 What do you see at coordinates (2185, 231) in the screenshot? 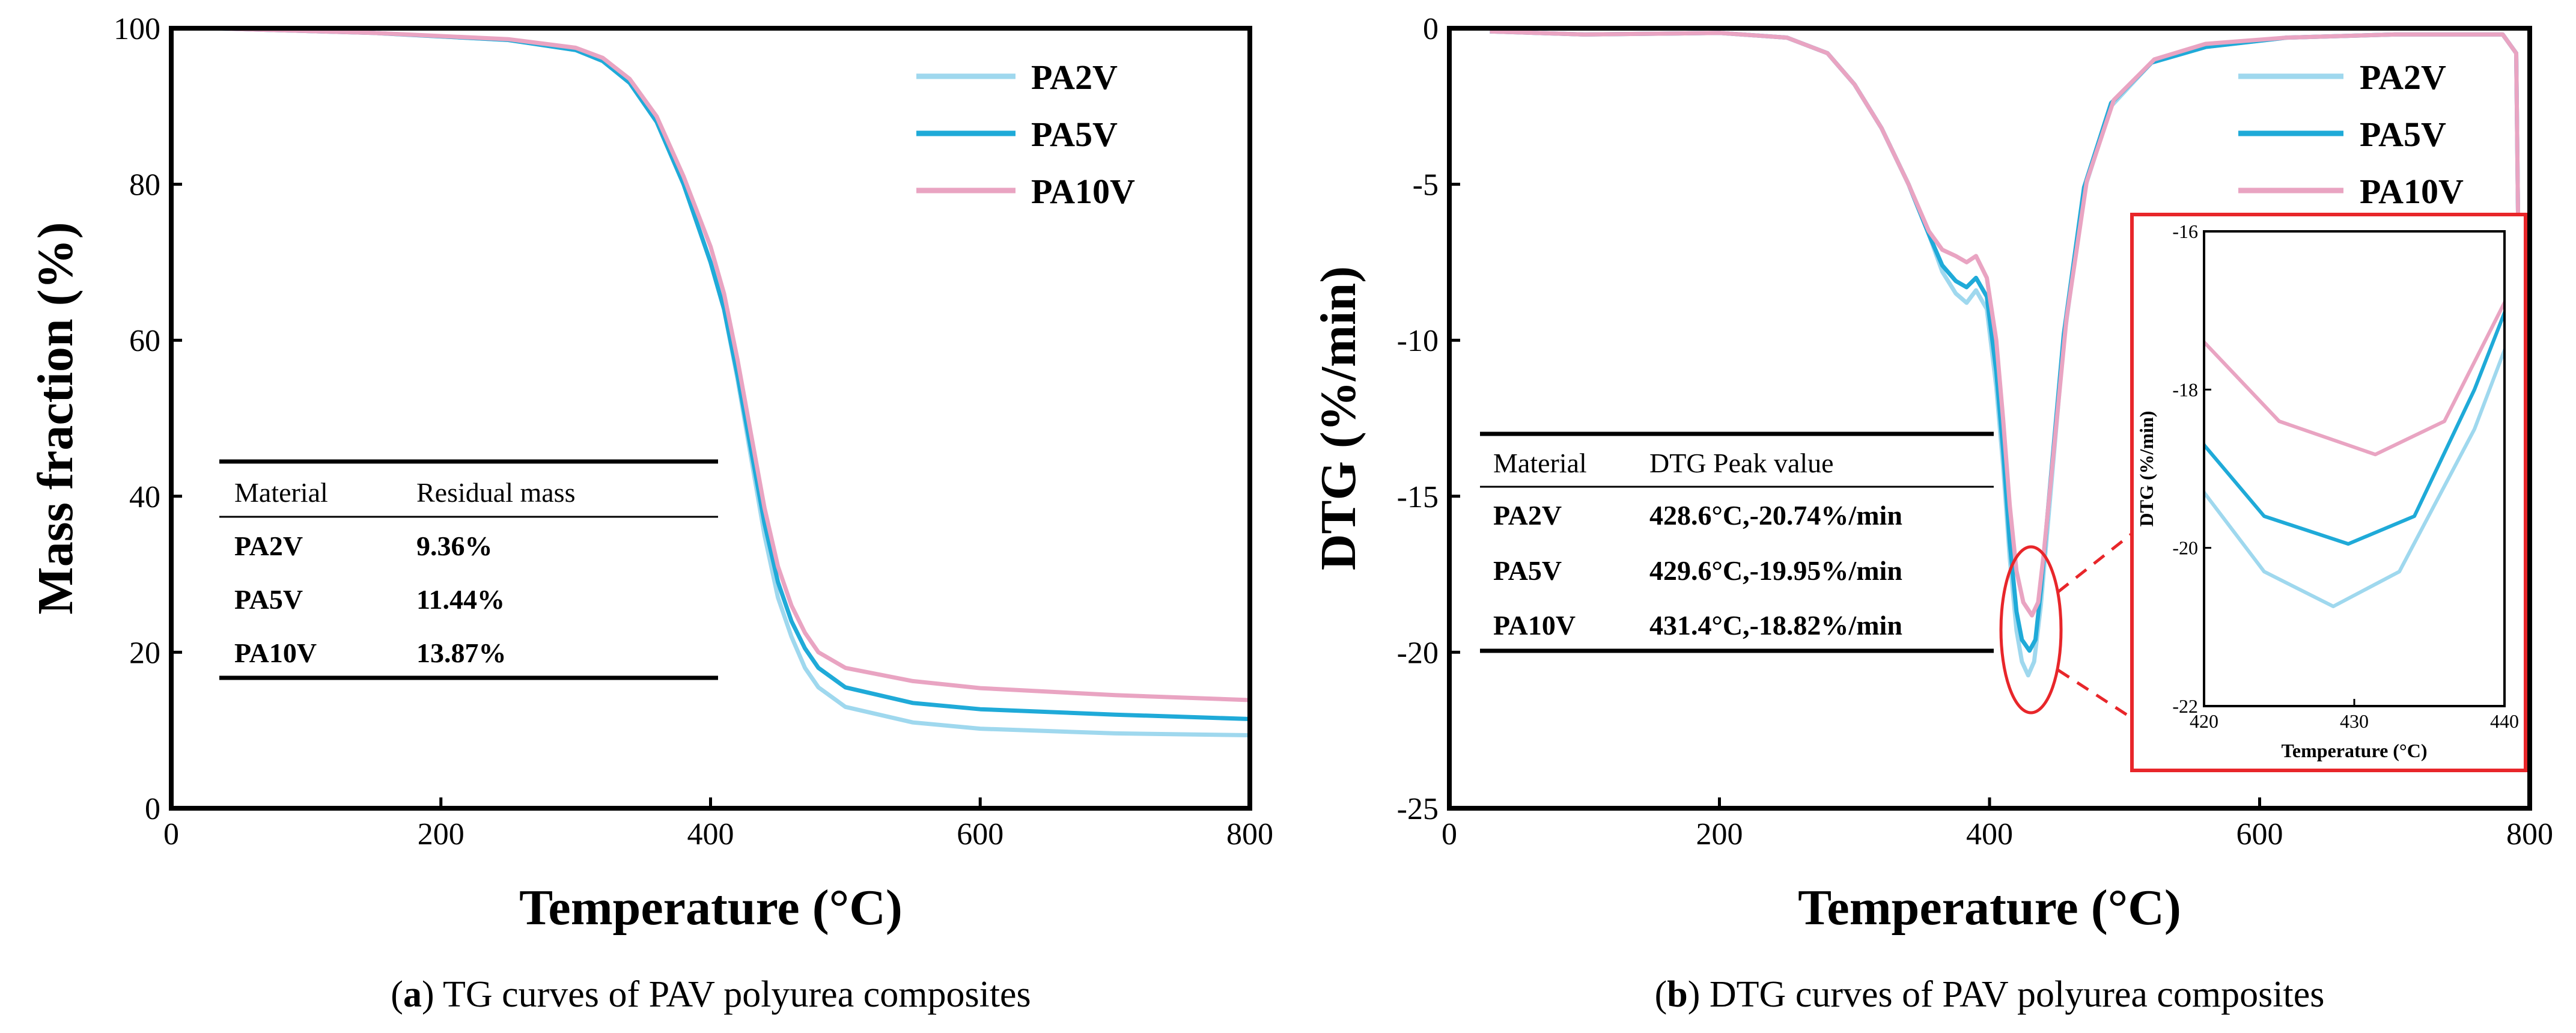
I see `inset-y-tick-label: -16` at bounding box center [2185, 231].